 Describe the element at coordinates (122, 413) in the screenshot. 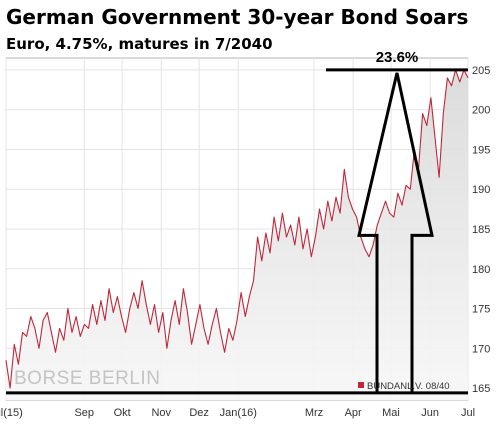

I see `x-tick-label: Okt` at that location.